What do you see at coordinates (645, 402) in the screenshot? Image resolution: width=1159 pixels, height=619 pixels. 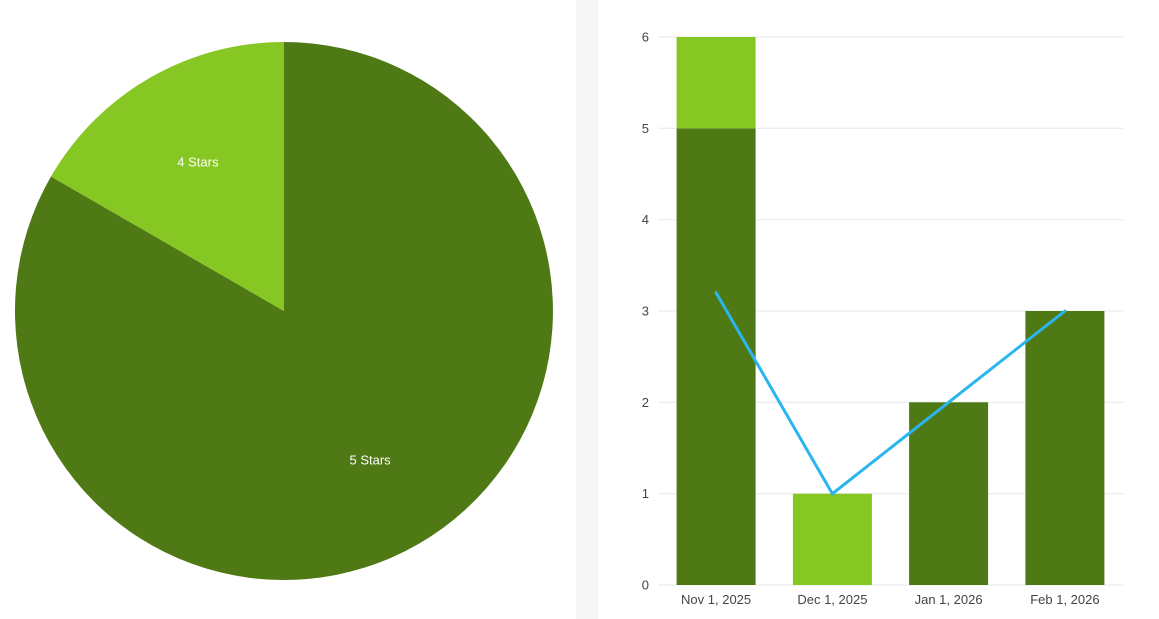 I see `y-axis-tick-label: 2` at bounding box center [645, 402].